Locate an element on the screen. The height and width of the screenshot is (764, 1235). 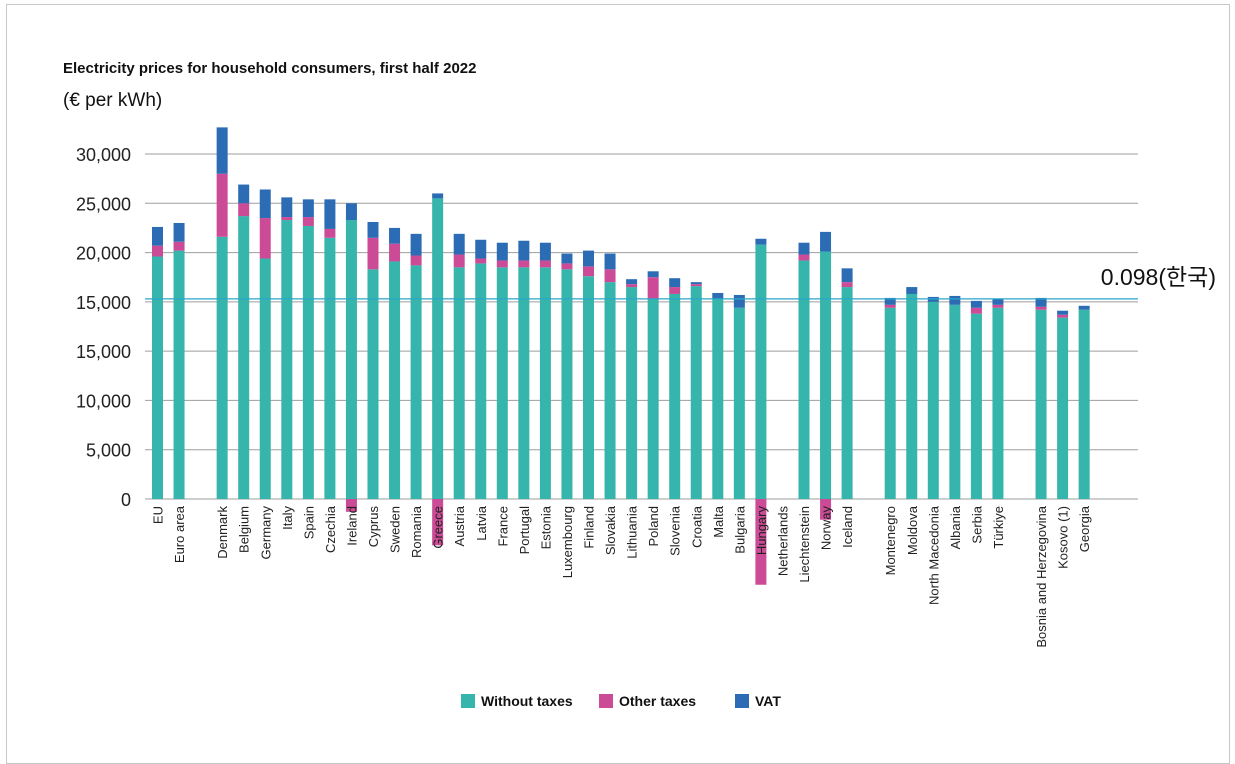
x-tick-label: Montenegro is located at coordinates (890, 540).